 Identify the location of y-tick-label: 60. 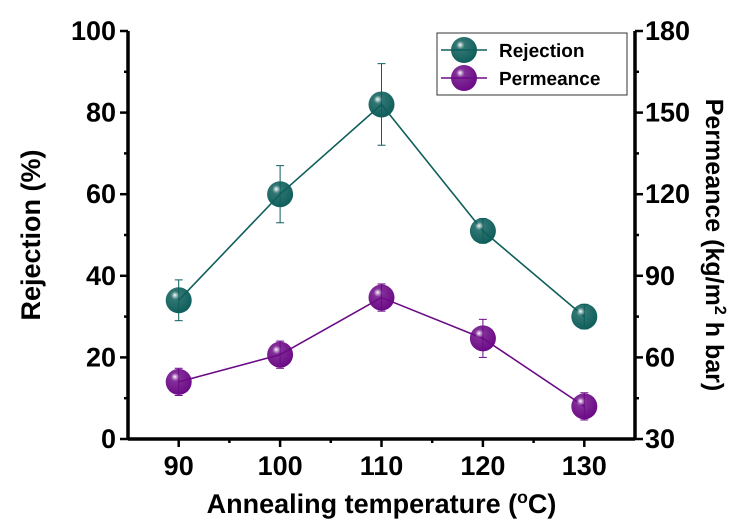
(101, 194).